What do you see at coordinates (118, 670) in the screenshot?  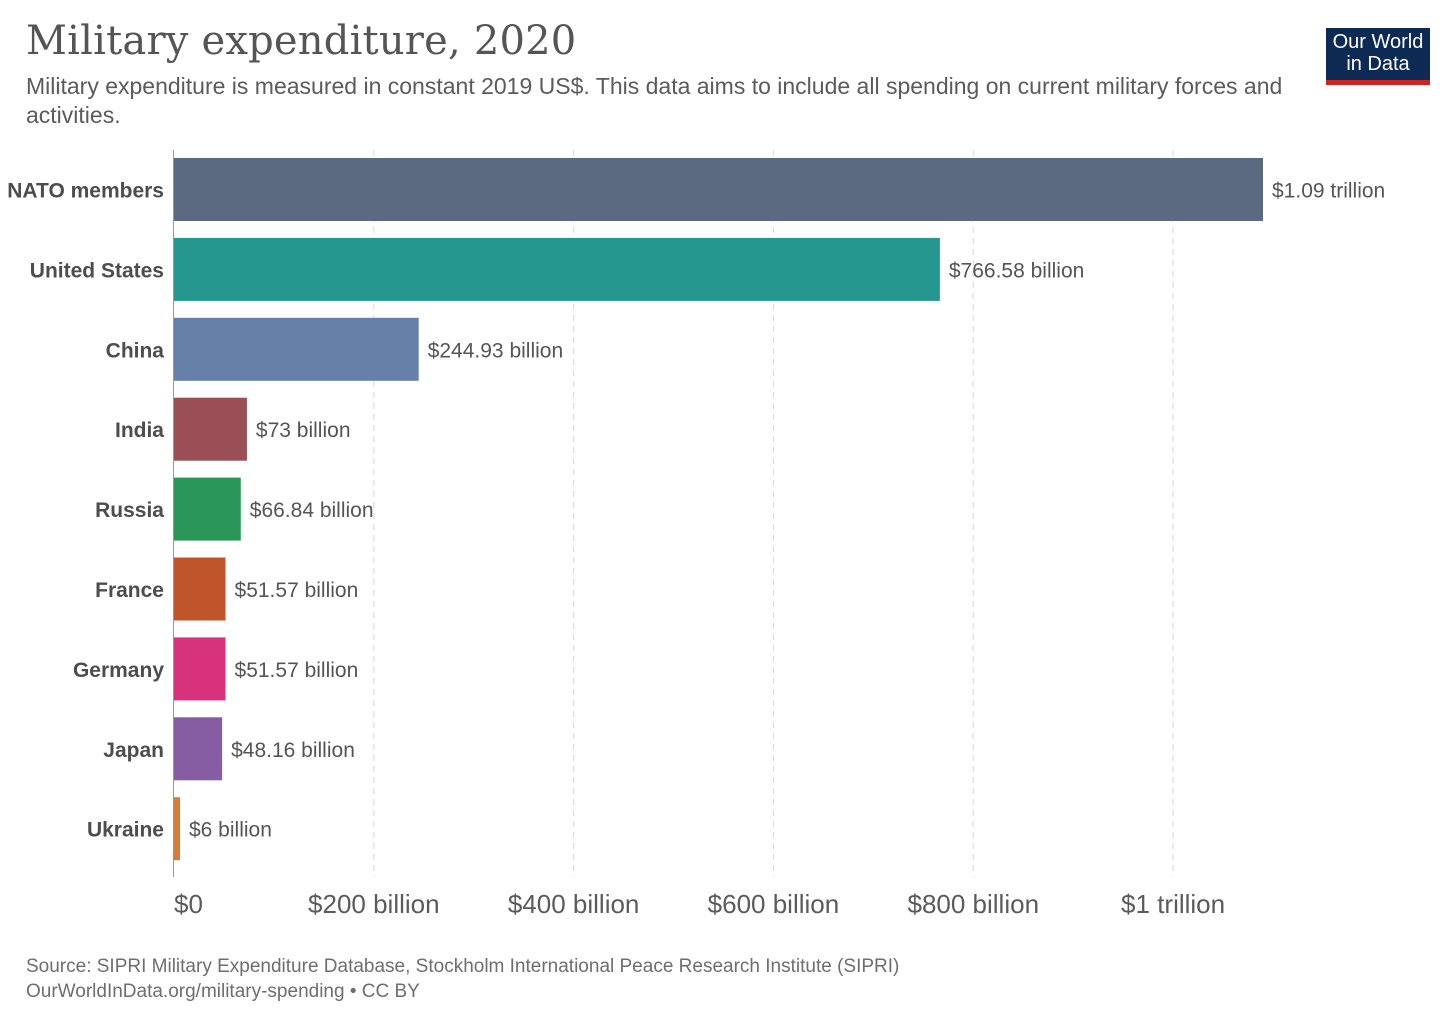 I see `category-label: Germany` at bounding box center [118, 670].